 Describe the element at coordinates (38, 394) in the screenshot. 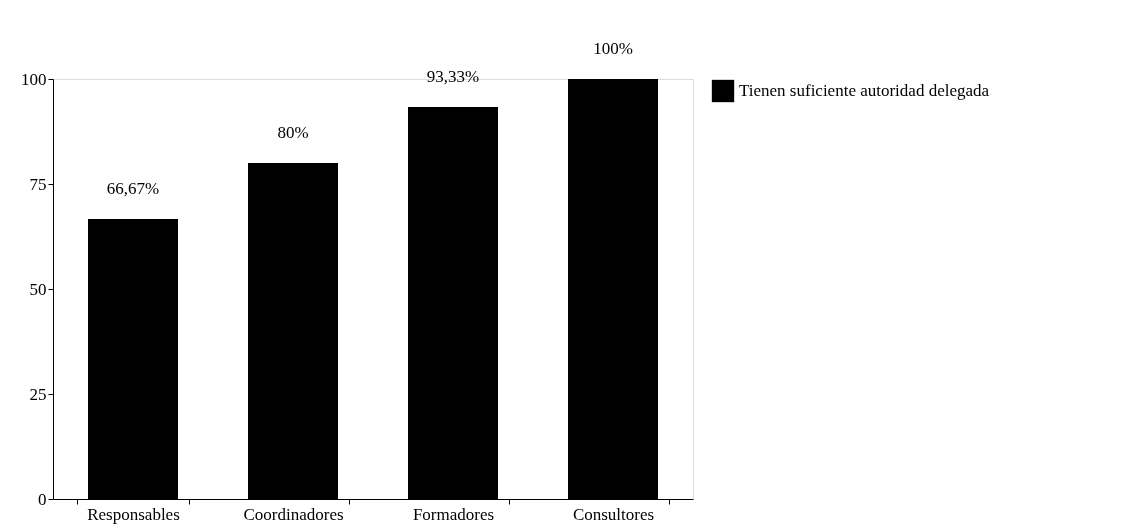

I see `y-tick-label: 25` at that location.